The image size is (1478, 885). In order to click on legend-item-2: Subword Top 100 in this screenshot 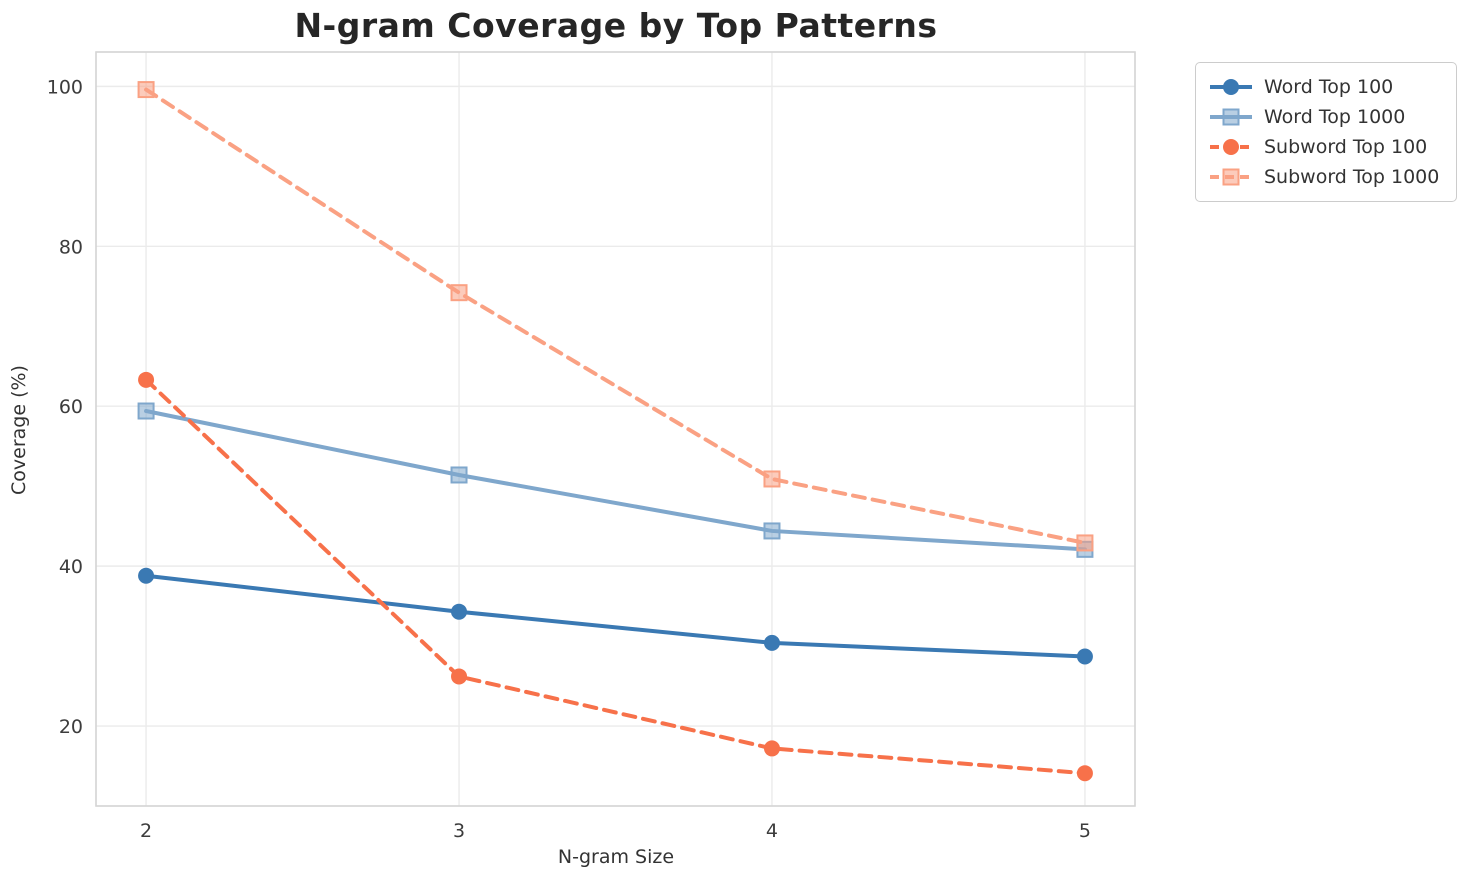, I will do `click(1326, 147)`.